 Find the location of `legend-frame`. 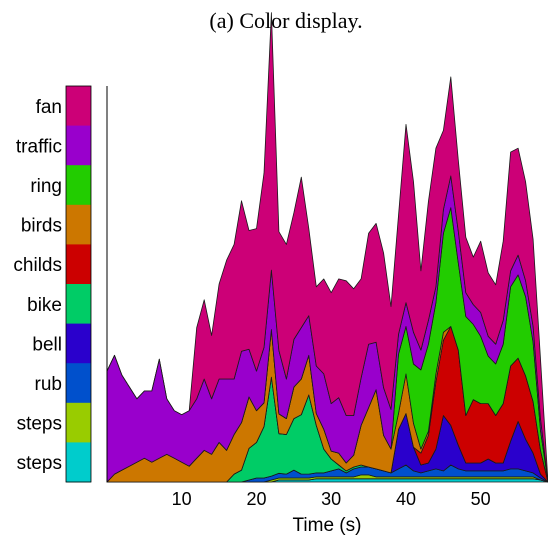

legend-frame is located at coordinates (78, 284).